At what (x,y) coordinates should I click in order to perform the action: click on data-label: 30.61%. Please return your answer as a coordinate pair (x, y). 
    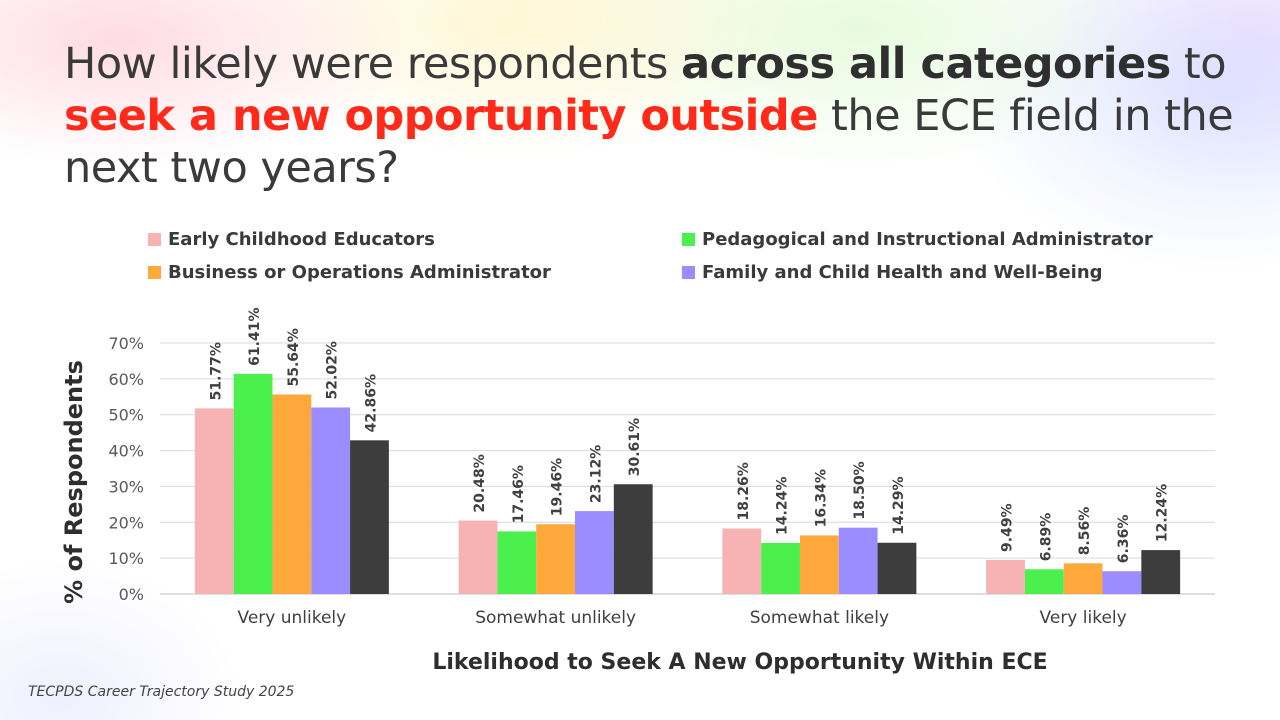
    Looking at the image, I should click on (635, 447).